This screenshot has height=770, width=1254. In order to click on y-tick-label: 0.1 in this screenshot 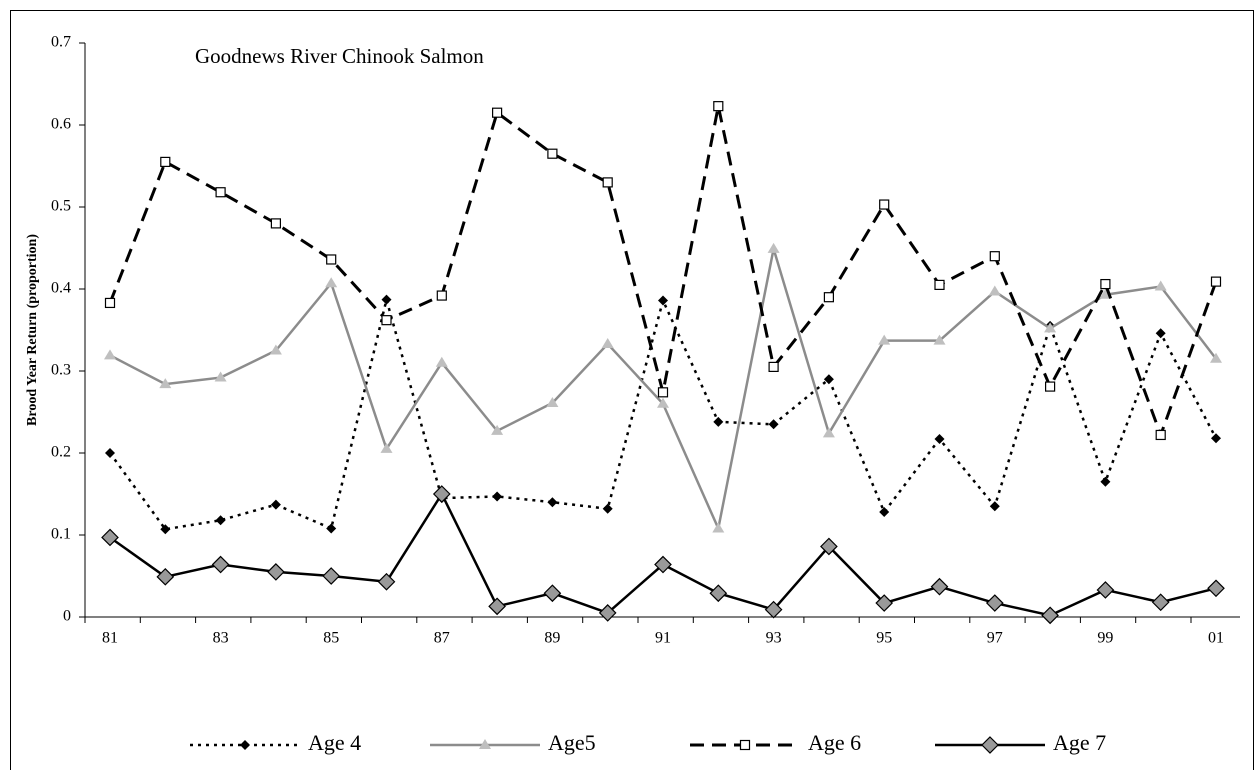, I will do `click(61, 534)`.